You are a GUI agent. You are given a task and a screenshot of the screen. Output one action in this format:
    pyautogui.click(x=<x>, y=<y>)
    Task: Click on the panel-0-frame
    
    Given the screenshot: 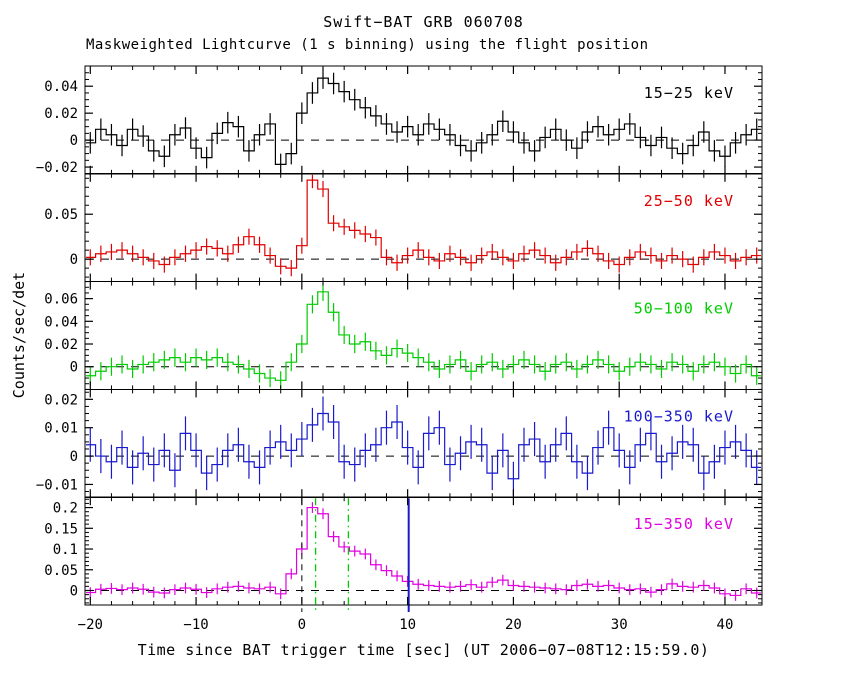 What is the action you would take?
    pyautogui.click(x=423, y=120)
    